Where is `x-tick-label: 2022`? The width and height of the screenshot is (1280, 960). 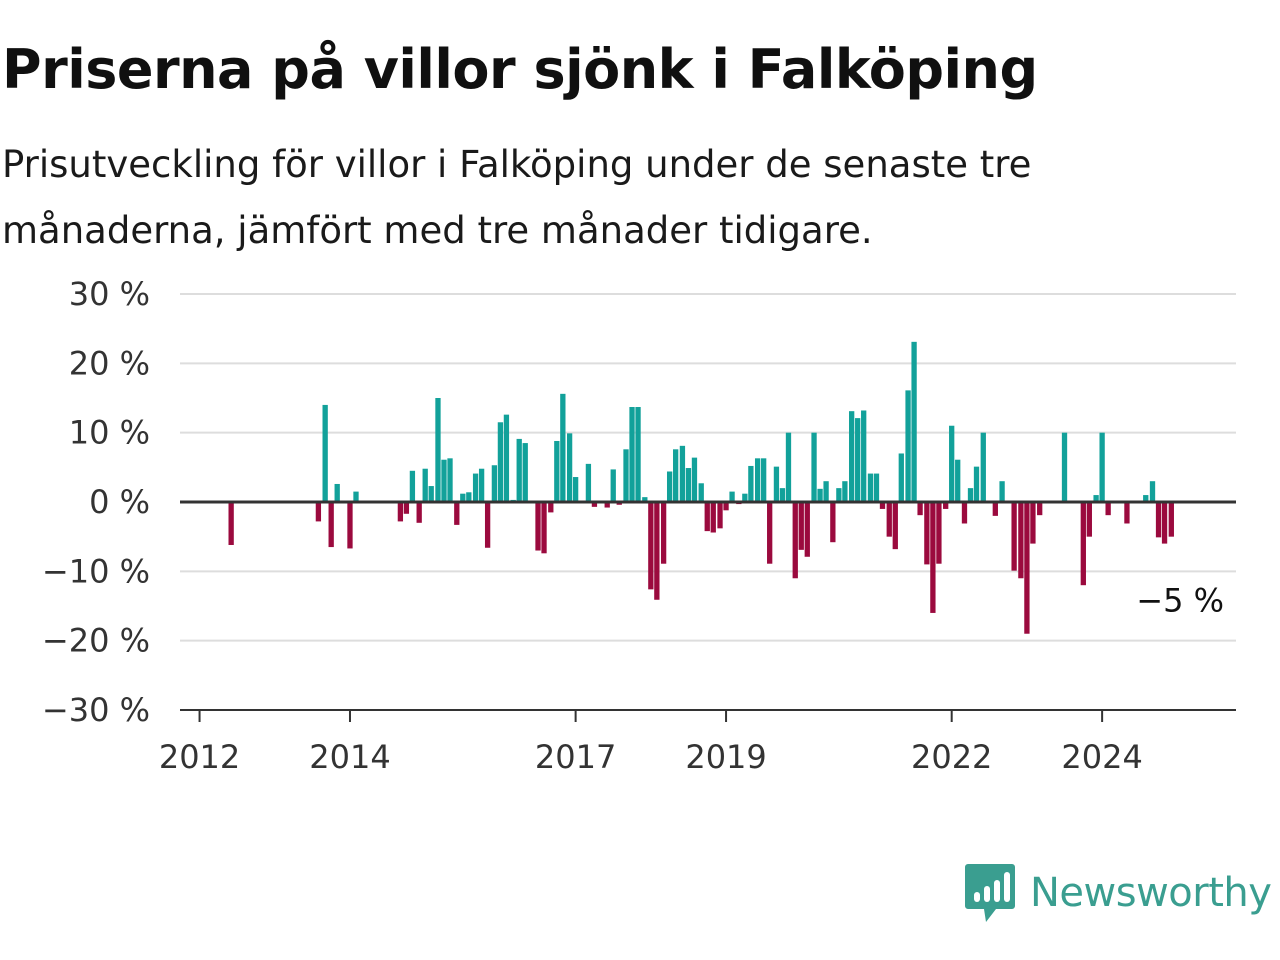
x-tick-label: 2022 is located at coordinates (951, 757).